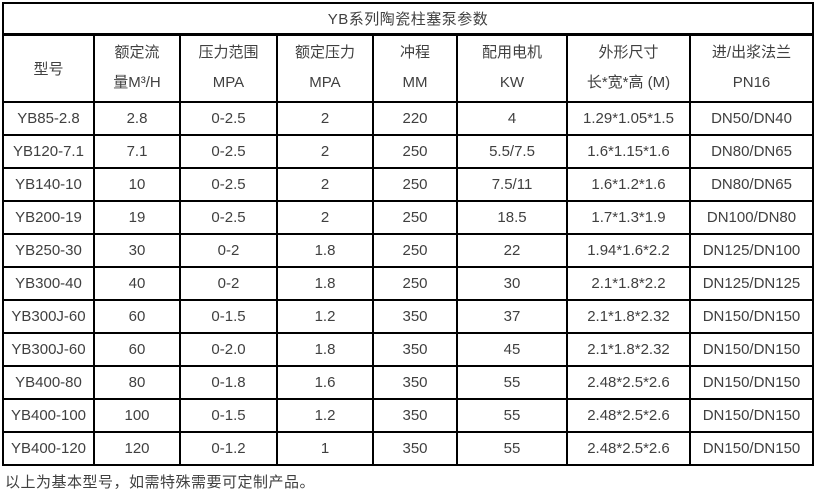 The height and width of the screenshot is (494, 814). I want to click on value-cell-motor-power: 37, so click(512, 316).